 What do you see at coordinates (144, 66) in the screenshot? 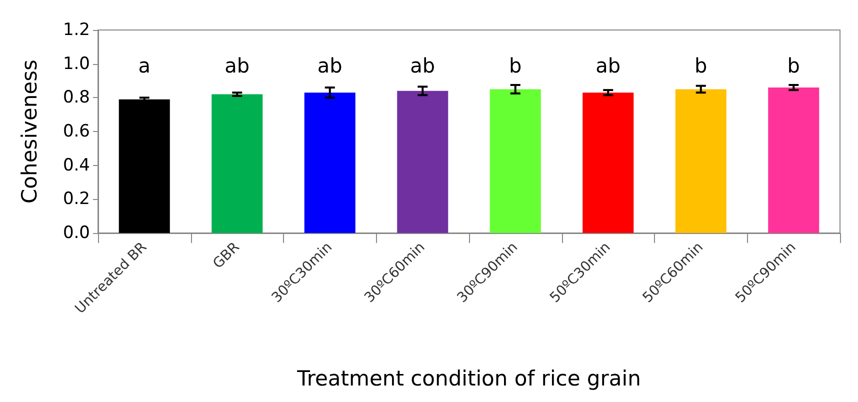
I see `annotation: a` at bounding box center [144, 66].